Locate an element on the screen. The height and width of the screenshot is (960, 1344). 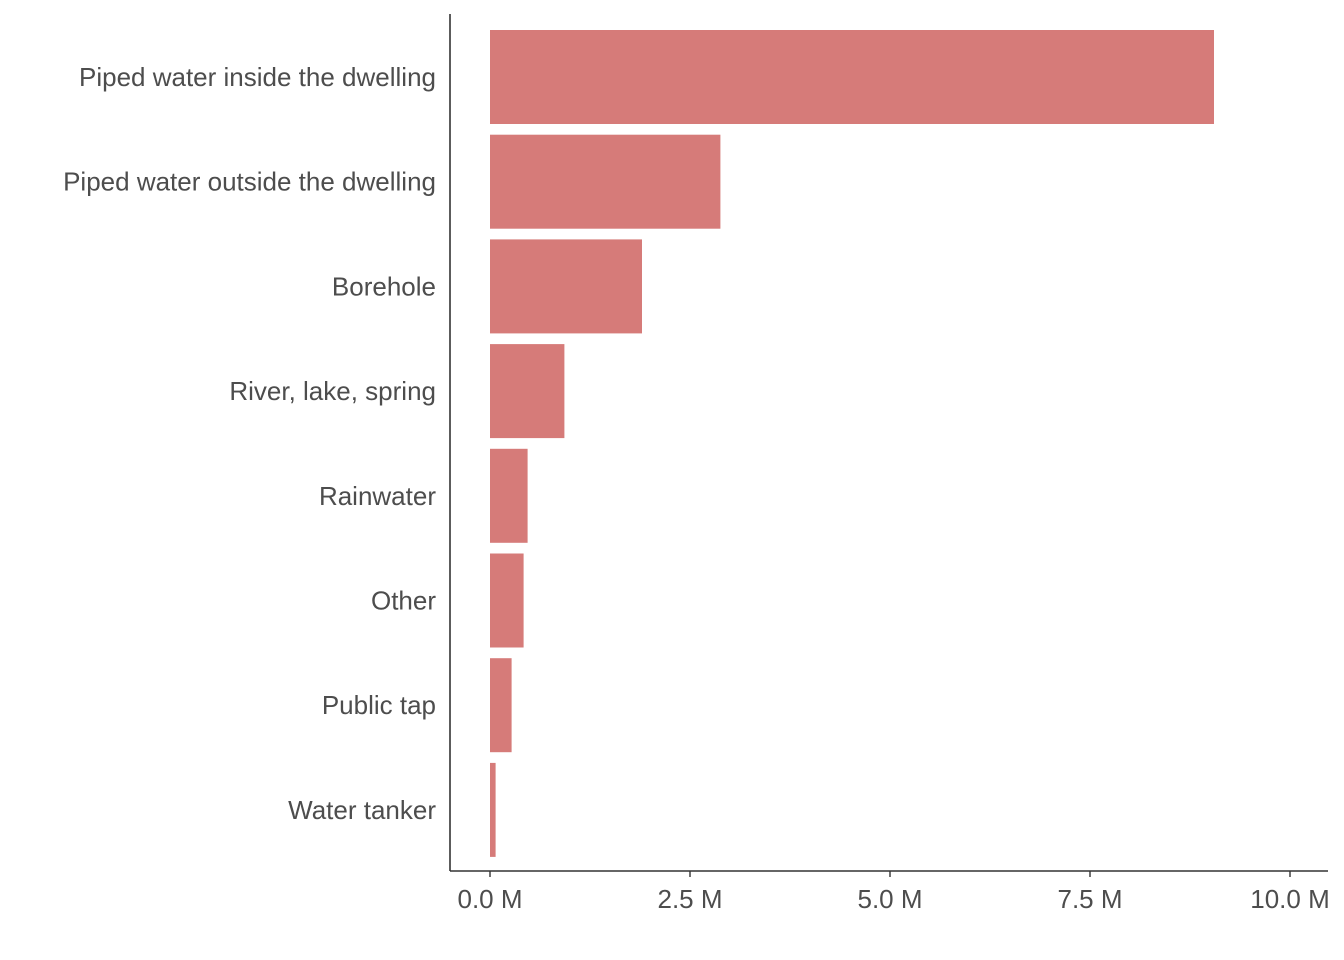
category-label: Piped water outside the dwelling is located at coordinates (249, 182).